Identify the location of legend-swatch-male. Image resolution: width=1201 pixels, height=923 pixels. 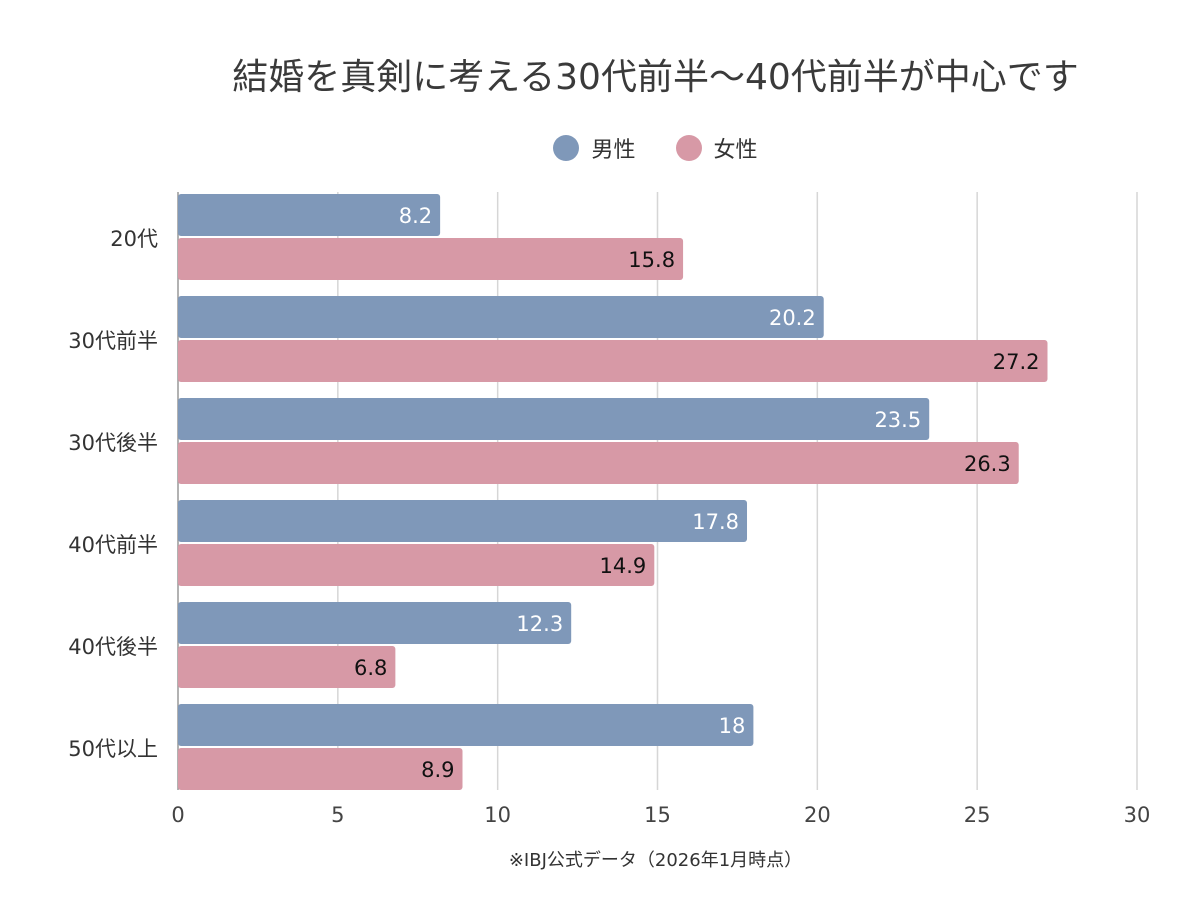
(566, 148).